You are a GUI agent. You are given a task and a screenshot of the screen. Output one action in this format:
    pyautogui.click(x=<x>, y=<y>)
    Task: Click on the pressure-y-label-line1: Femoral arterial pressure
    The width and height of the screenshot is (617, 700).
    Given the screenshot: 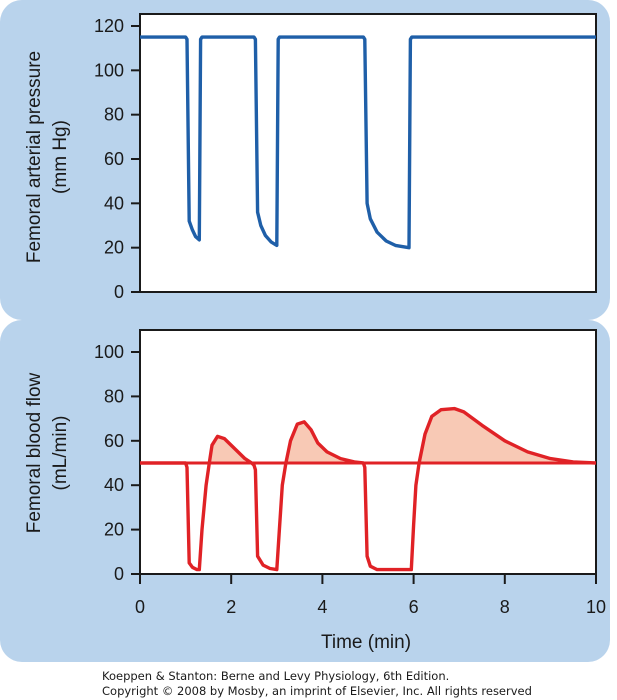 What is the action you would take?
    pyautogui.click(x=34, y=157)
    